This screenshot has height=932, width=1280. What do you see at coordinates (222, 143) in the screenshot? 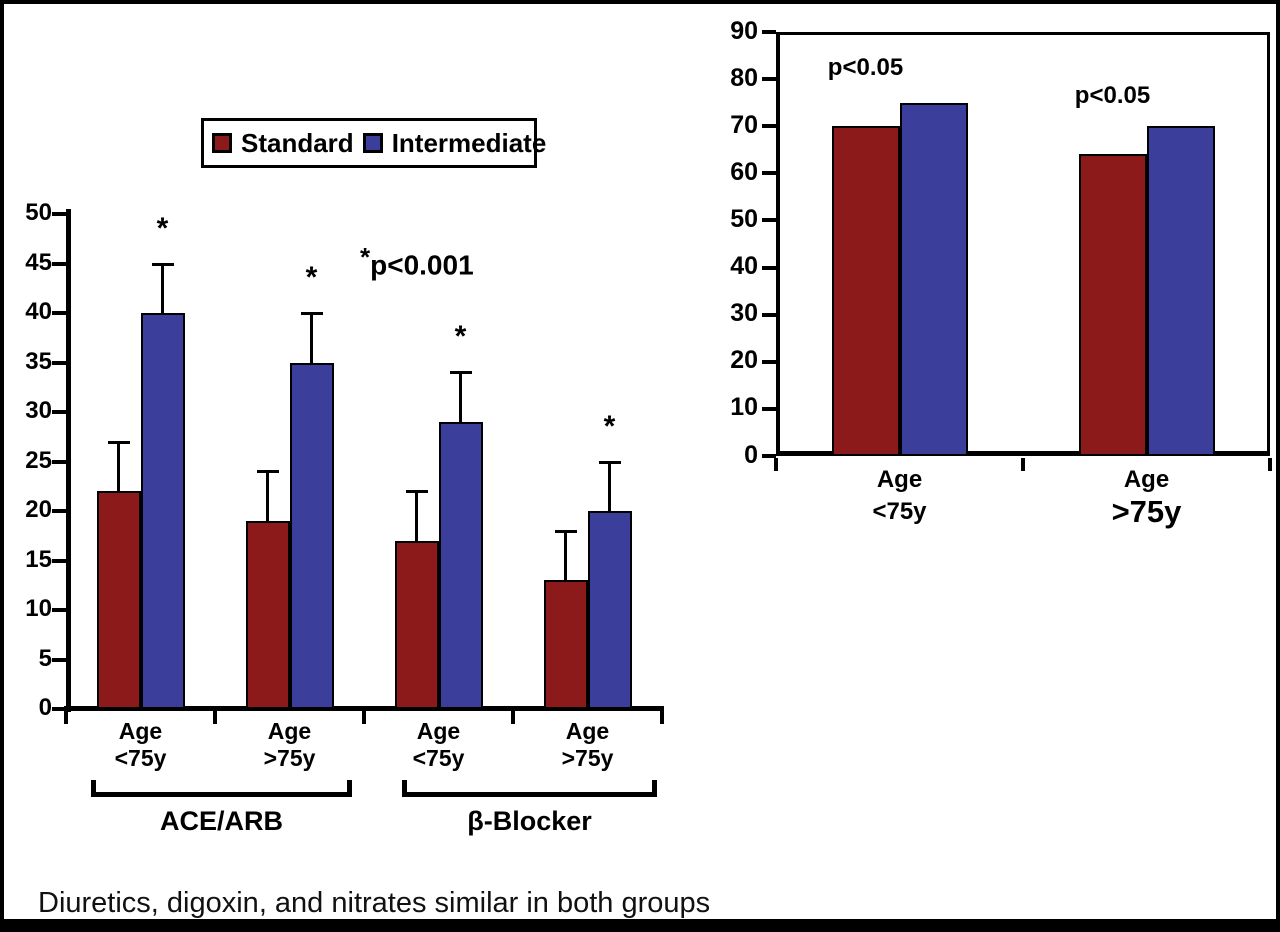
I see `legend-swatch-standard` at bounding box center [222, 143].